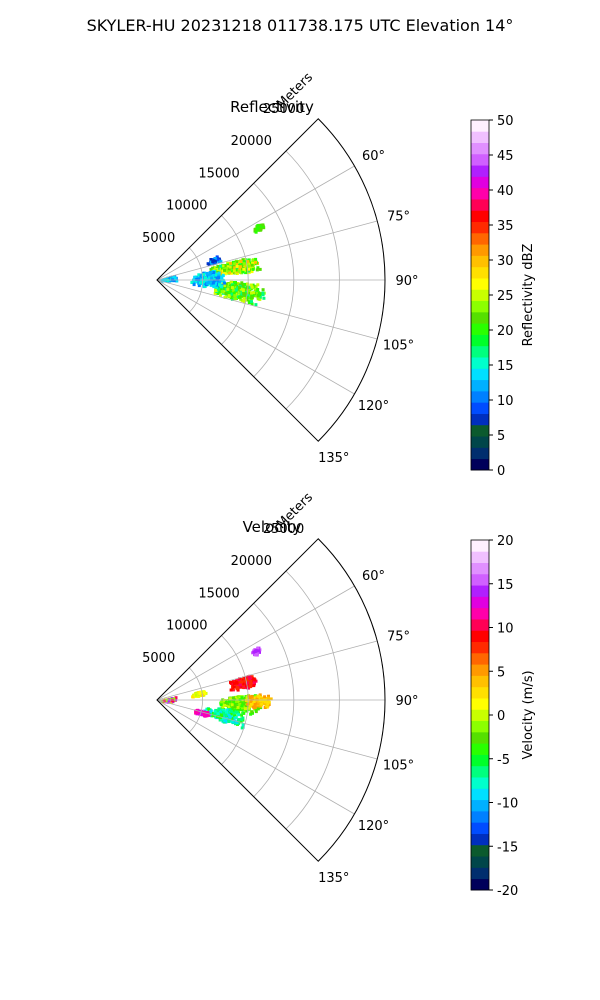 The image size is (600, 1000). What do you see at coordinates (507, 804) in the screenshot?
I see `colorbar-tick-label: -10` at bounding box center [507, 804].